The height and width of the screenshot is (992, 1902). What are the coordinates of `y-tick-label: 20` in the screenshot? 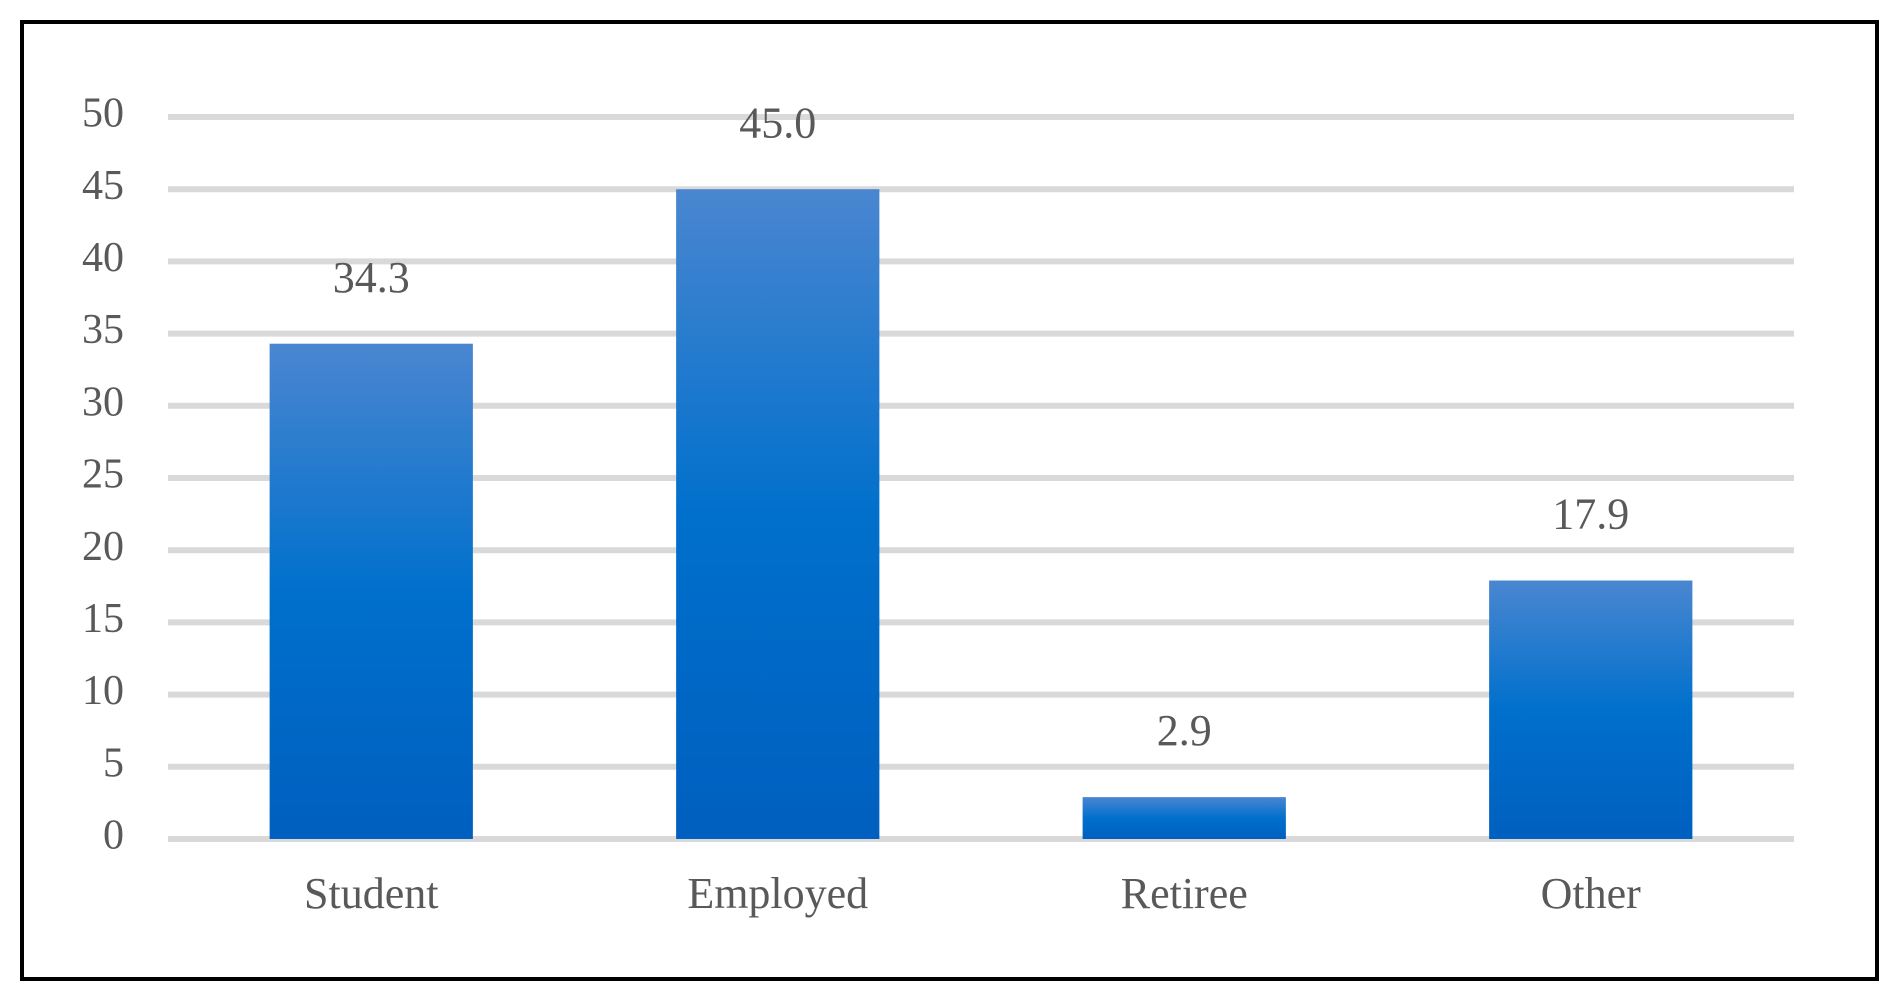 It's located at (103, 547).